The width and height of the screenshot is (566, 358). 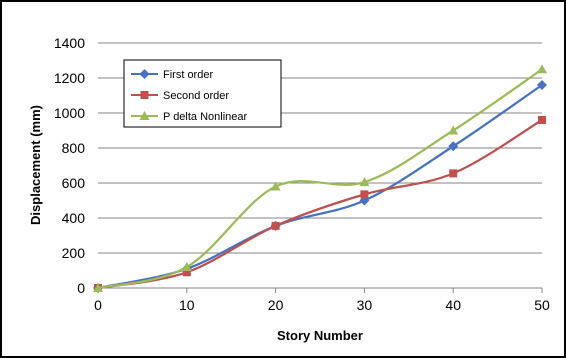 I want to click on y-axis-ticks: 0 200 400 600 800 1000 1200 1400, so click(x=69, y=165).